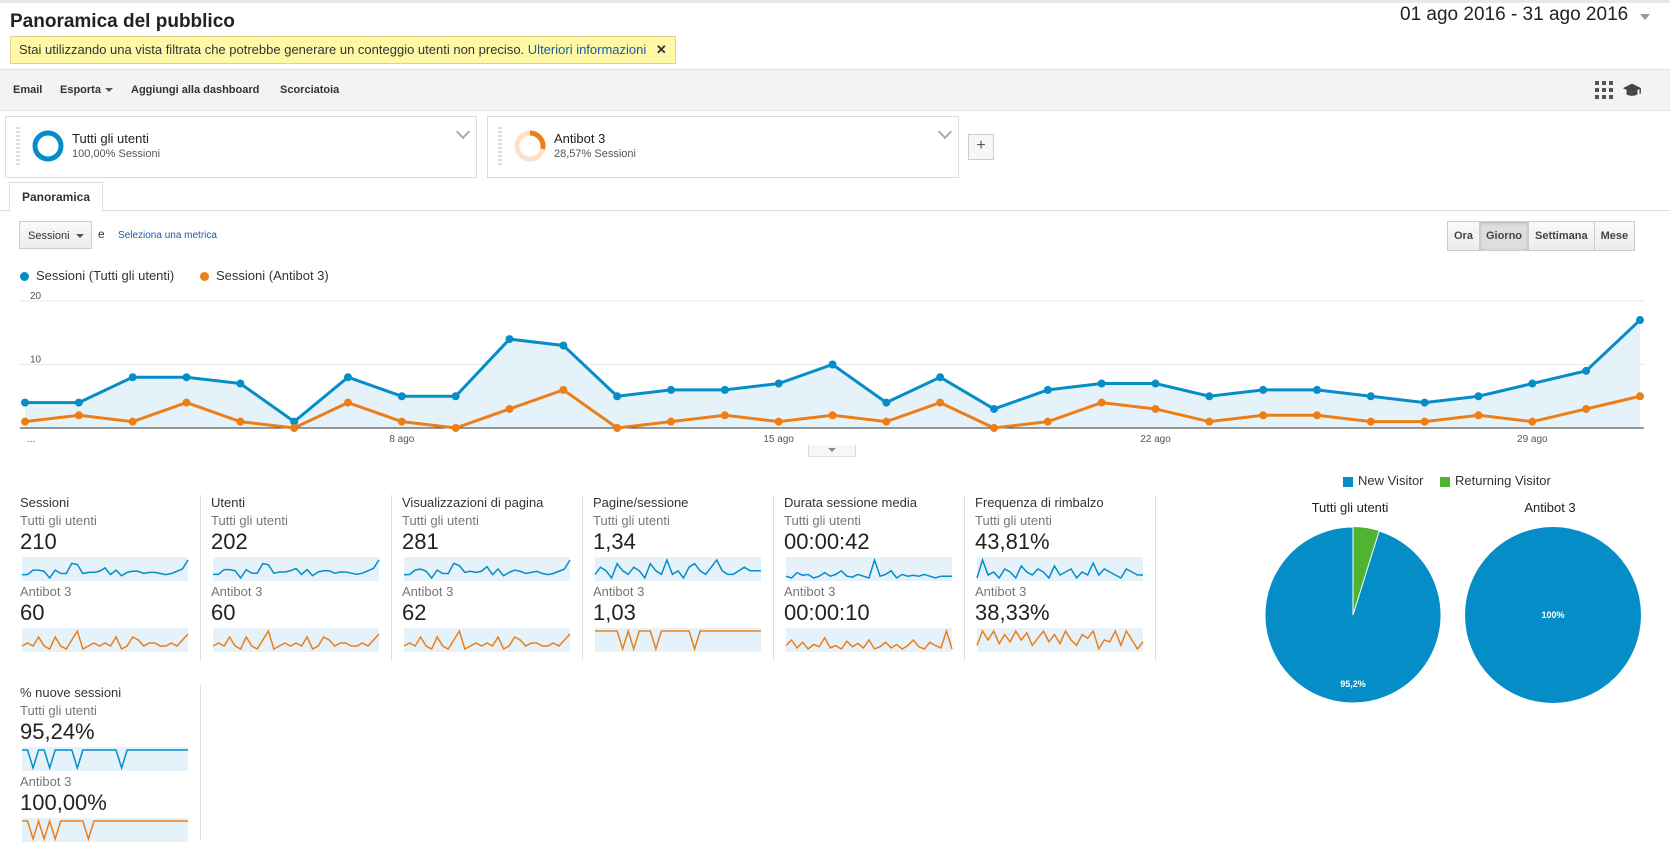 The width and height of the screenshot is (1670, 843). I want to click on metric-tile: Sessioni Tutti gli utenti 210 Antibot 3 60, so click(105, 573).